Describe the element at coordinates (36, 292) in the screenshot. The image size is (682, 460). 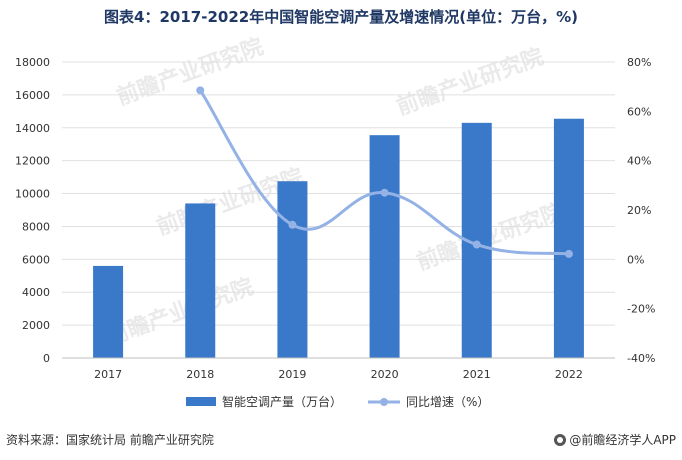
I see `y-left-tick-label: 4000` at that location.